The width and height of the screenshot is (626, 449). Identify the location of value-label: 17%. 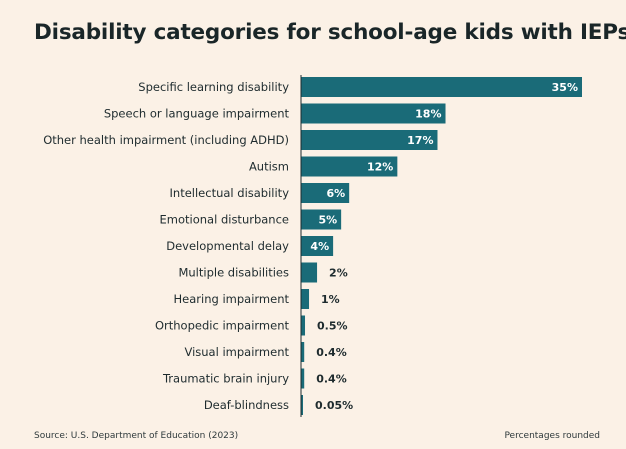
(420, 140).